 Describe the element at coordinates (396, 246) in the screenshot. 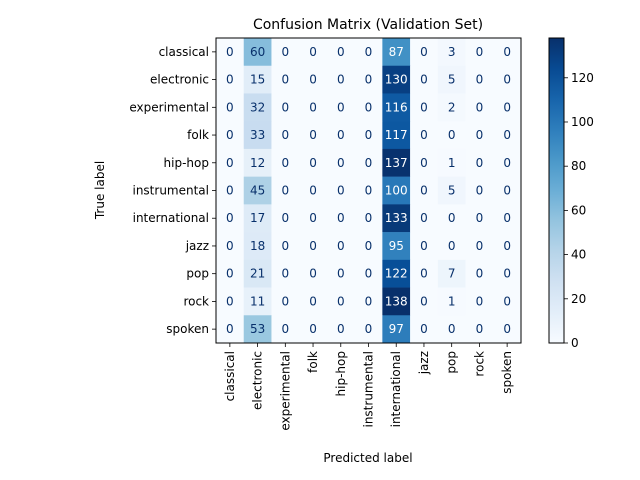

I see `cell-value-label: 95` at that location.